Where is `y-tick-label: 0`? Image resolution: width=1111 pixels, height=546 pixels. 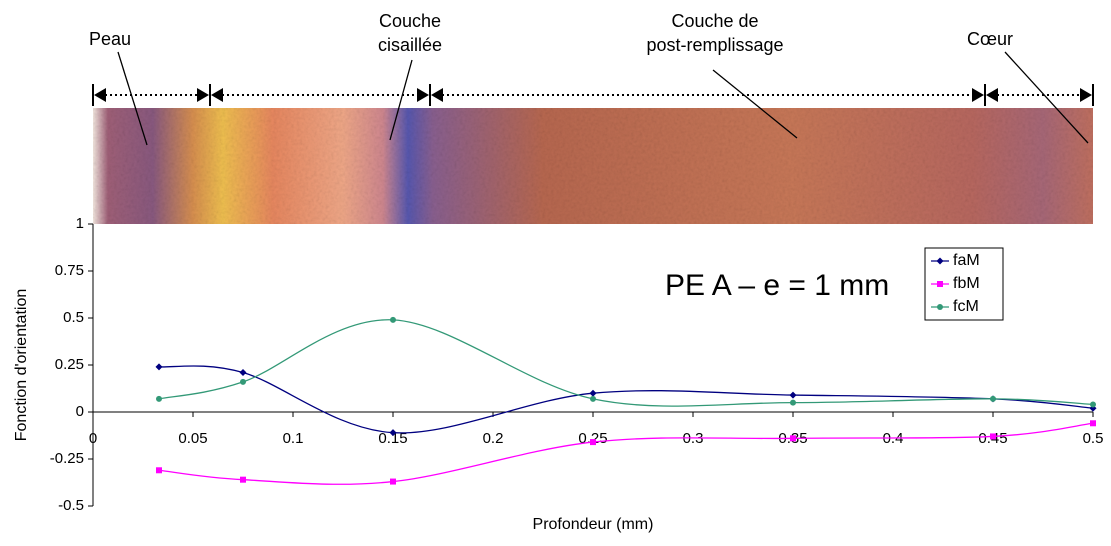
y-tick-label: 0 is located at coordinates (80, 411).